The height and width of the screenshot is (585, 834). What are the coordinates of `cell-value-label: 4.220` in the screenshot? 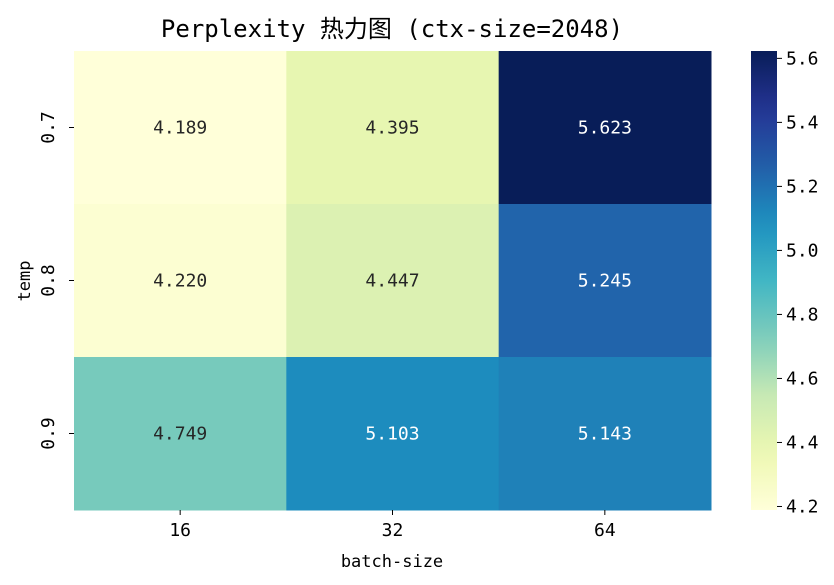 It's located at (180, 281).